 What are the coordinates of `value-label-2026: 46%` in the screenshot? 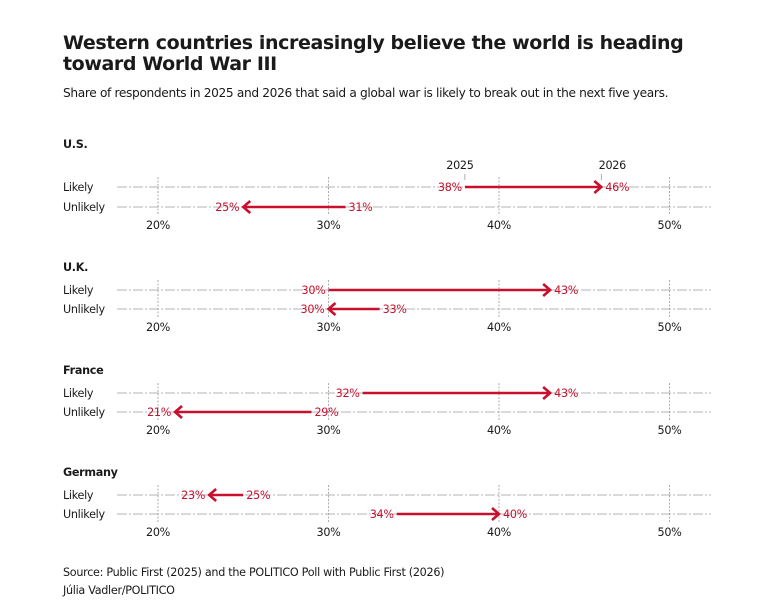 It's located at (617, 187).